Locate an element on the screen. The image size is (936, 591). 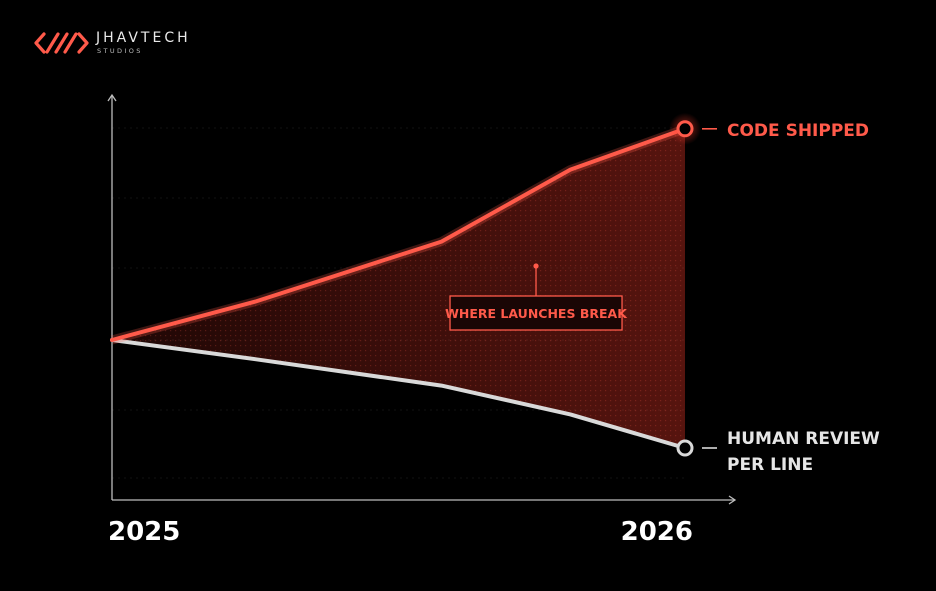
x-tick-label: 2025 is located at coordinates (144, 532).